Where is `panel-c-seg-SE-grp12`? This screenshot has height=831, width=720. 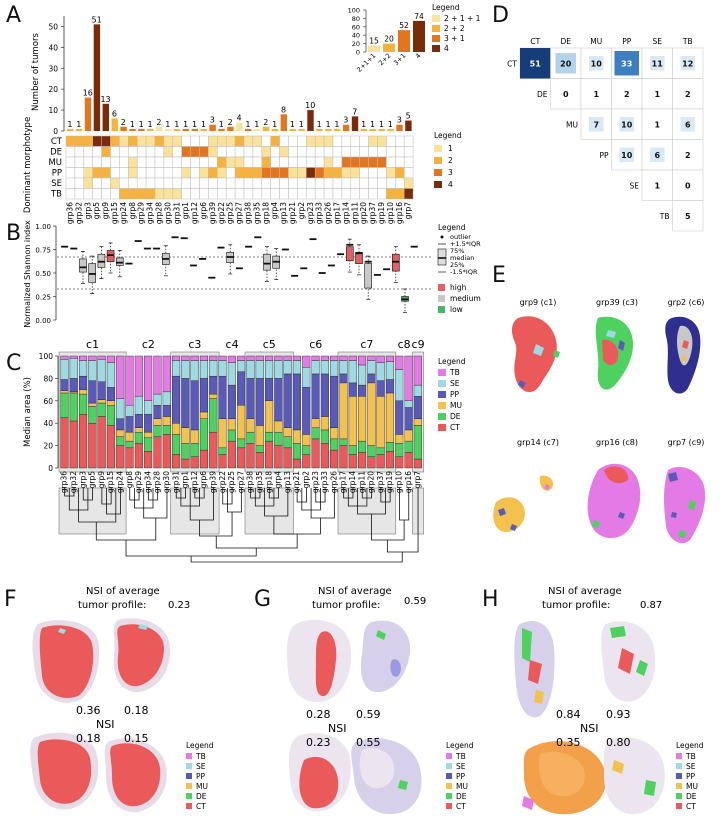
panel-c-seg-SE-grp12 is located at coordinates (194, 370).